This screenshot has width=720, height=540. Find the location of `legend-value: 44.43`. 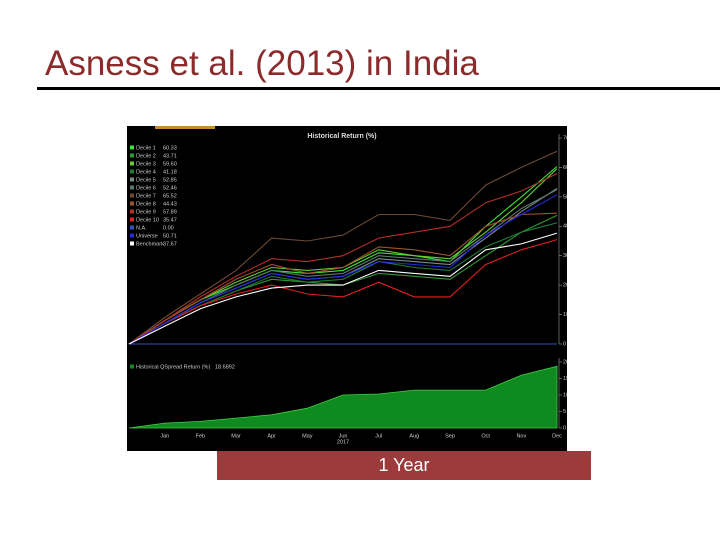

legend-value: 44.43 is located at coordinates (170, 204).